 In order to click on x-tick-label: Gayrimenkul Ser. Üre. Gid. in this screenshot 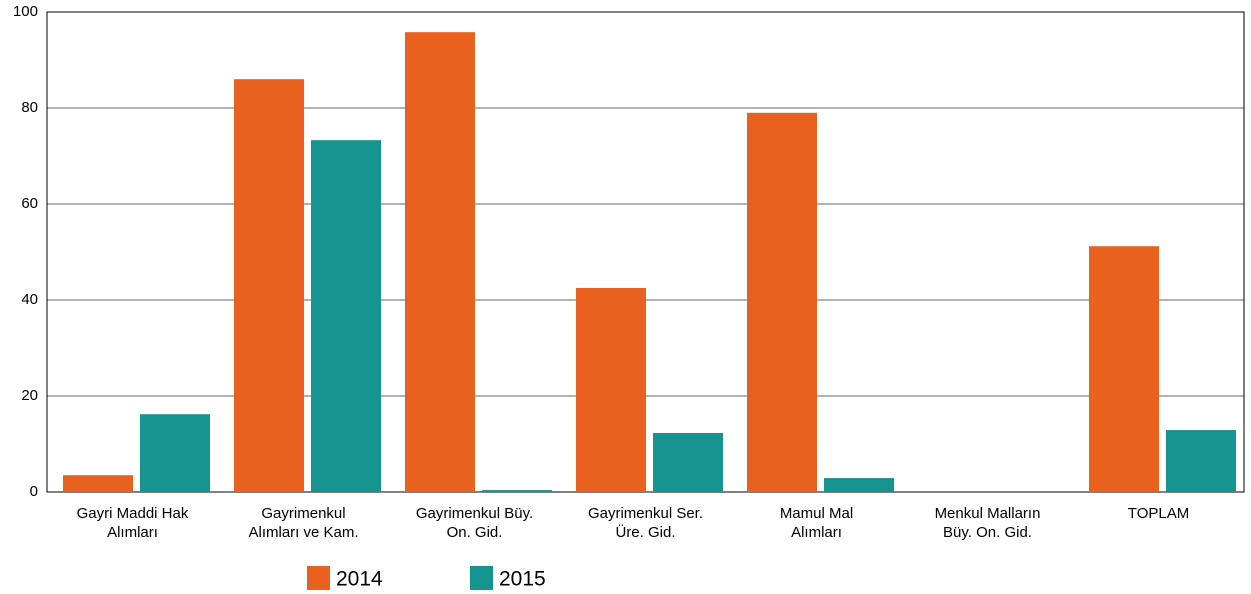, I will do `click(645, 523)`.